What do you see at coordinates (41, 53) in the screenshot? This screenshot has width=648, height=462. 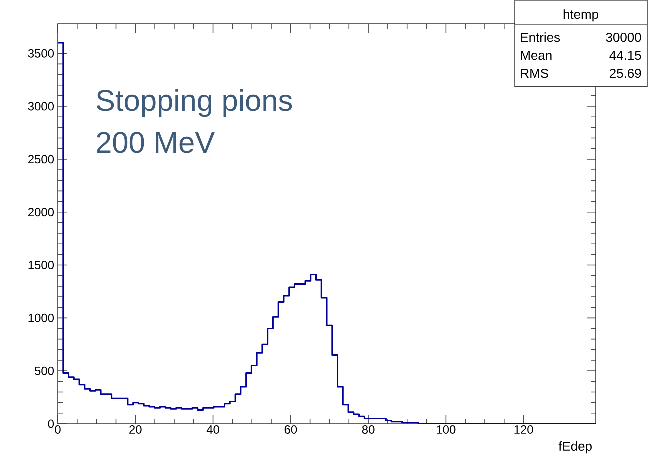 I see `y-tick-label: 3500` at bounding box center [41, 53].